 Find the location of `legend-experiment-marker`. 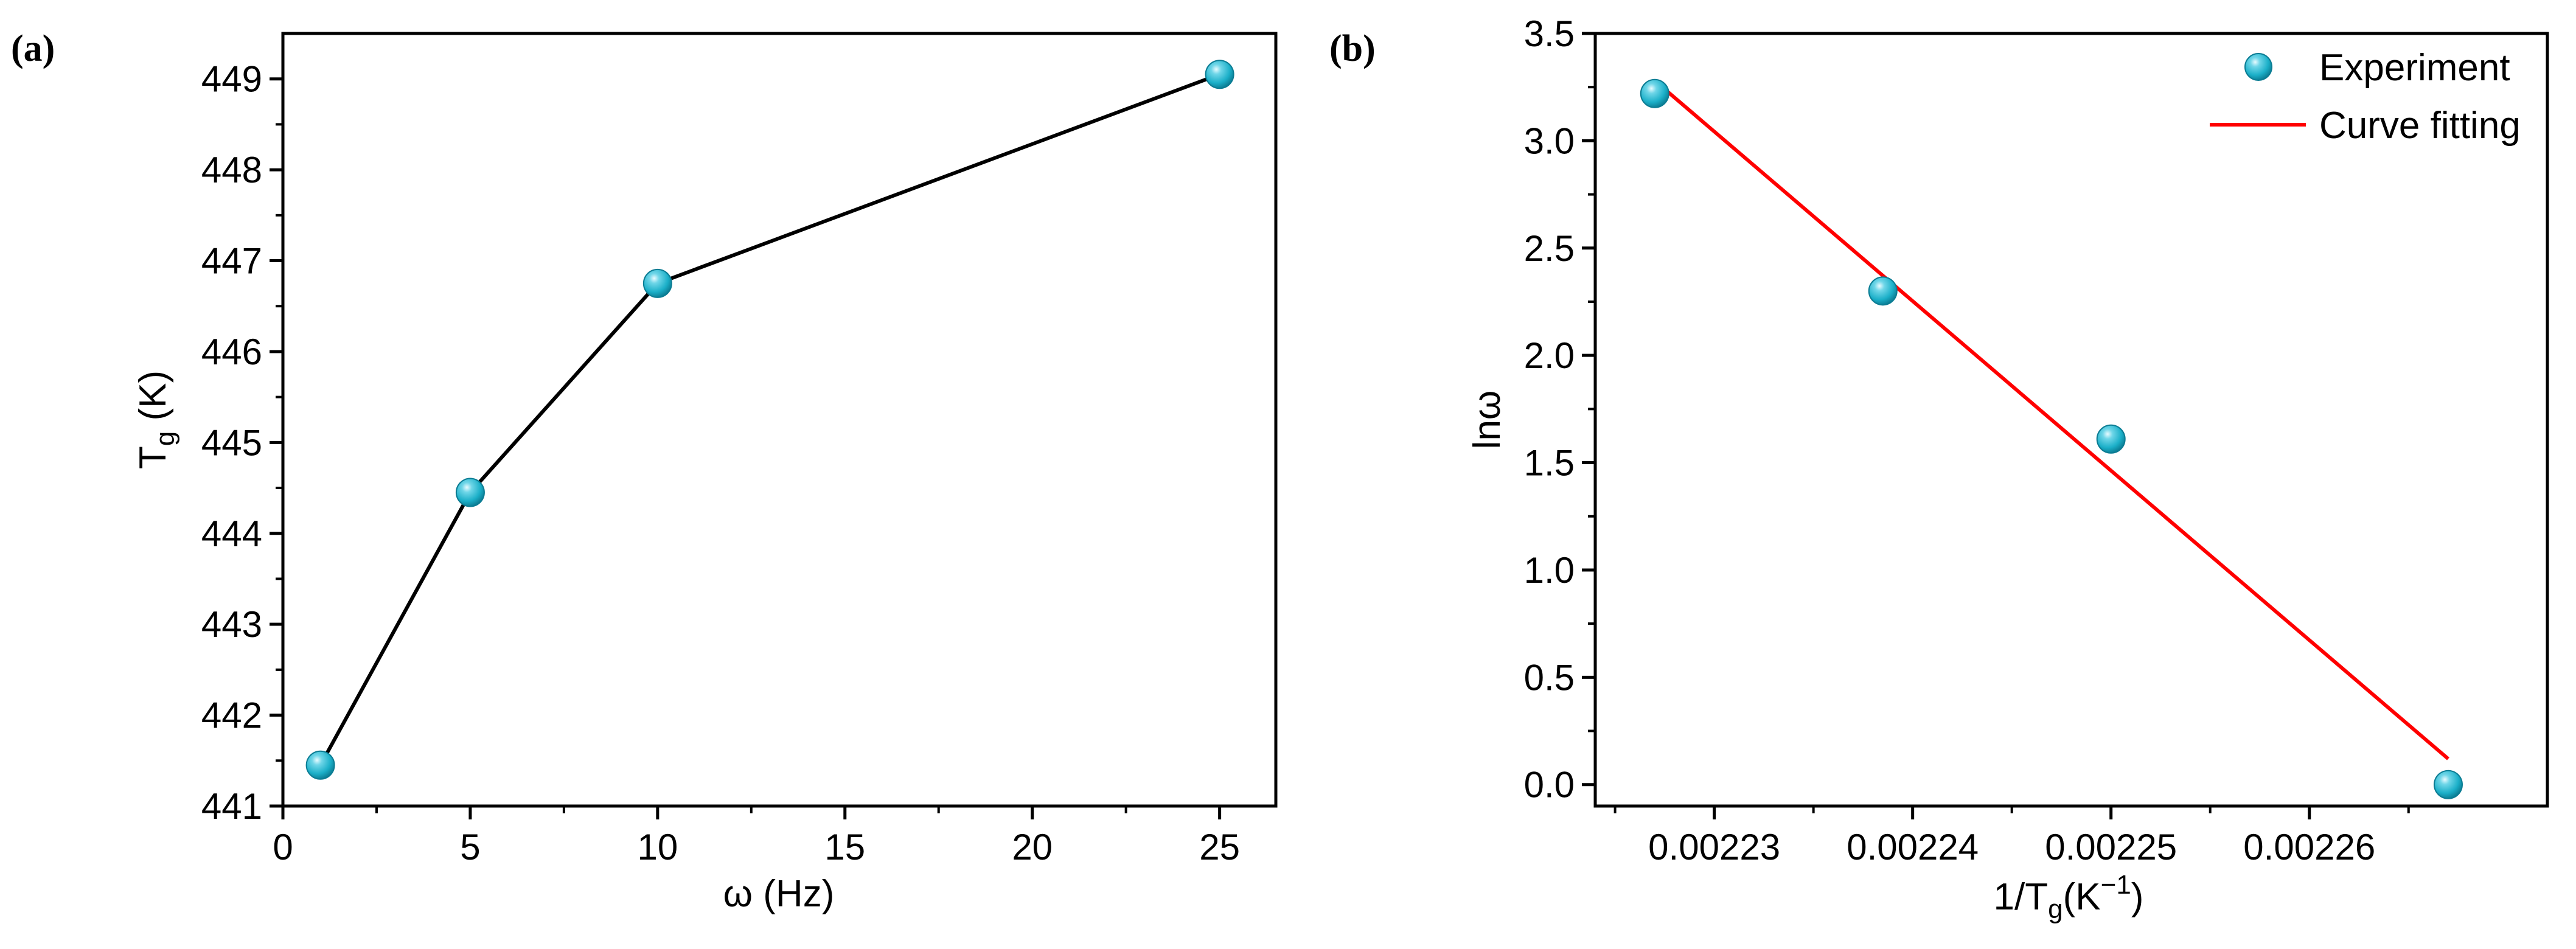

legend-experiment-marker is located at coordinates (2258, 67).